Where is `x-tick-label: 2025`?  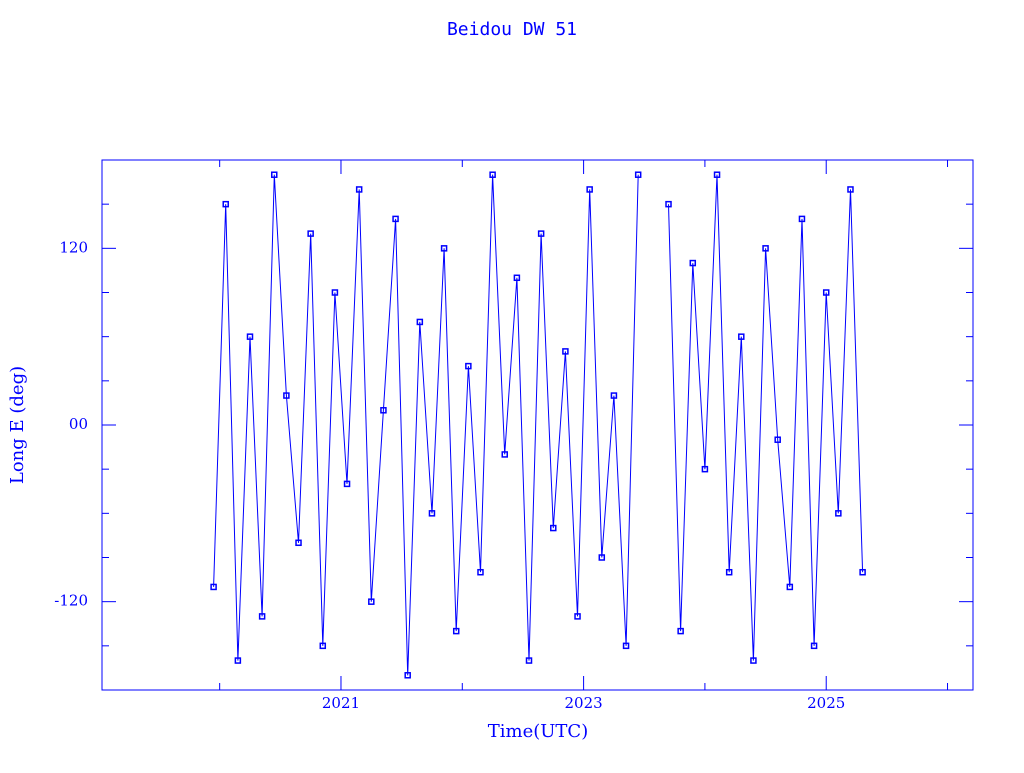 x-tick-label: 2025 is located at coordinates (826, 703).